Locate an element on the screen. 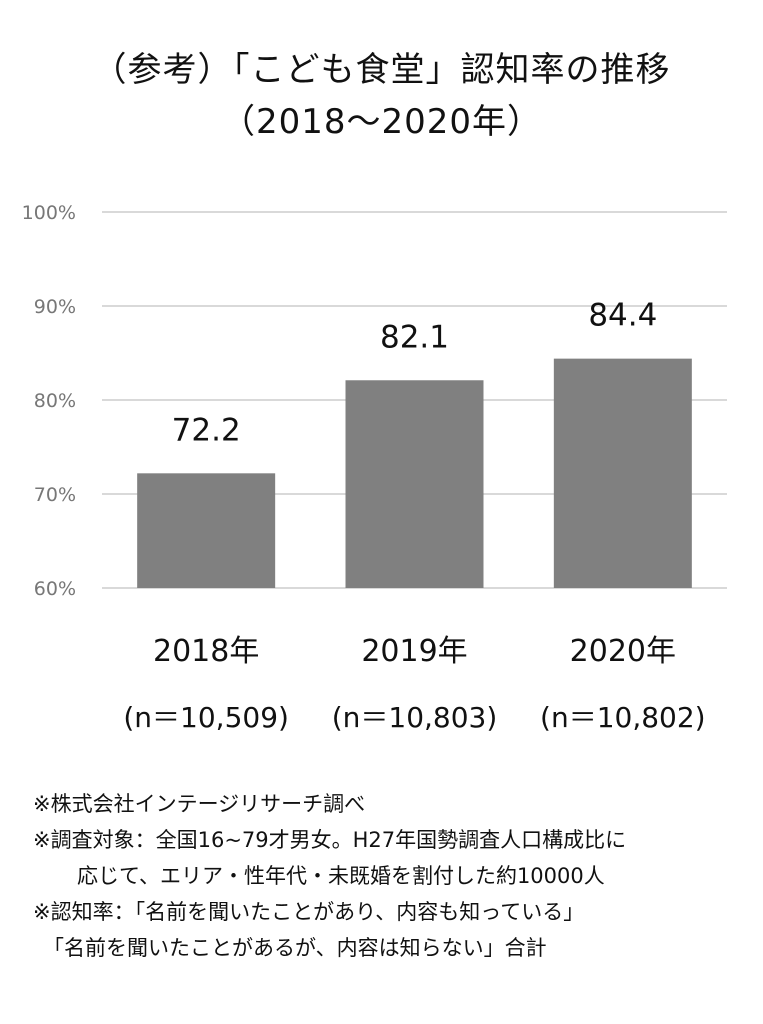 This screenshot has width=763, height=1024. chart-title: （参考）「こども食堂」認知率の推移 is located at coordinates (381, 70).